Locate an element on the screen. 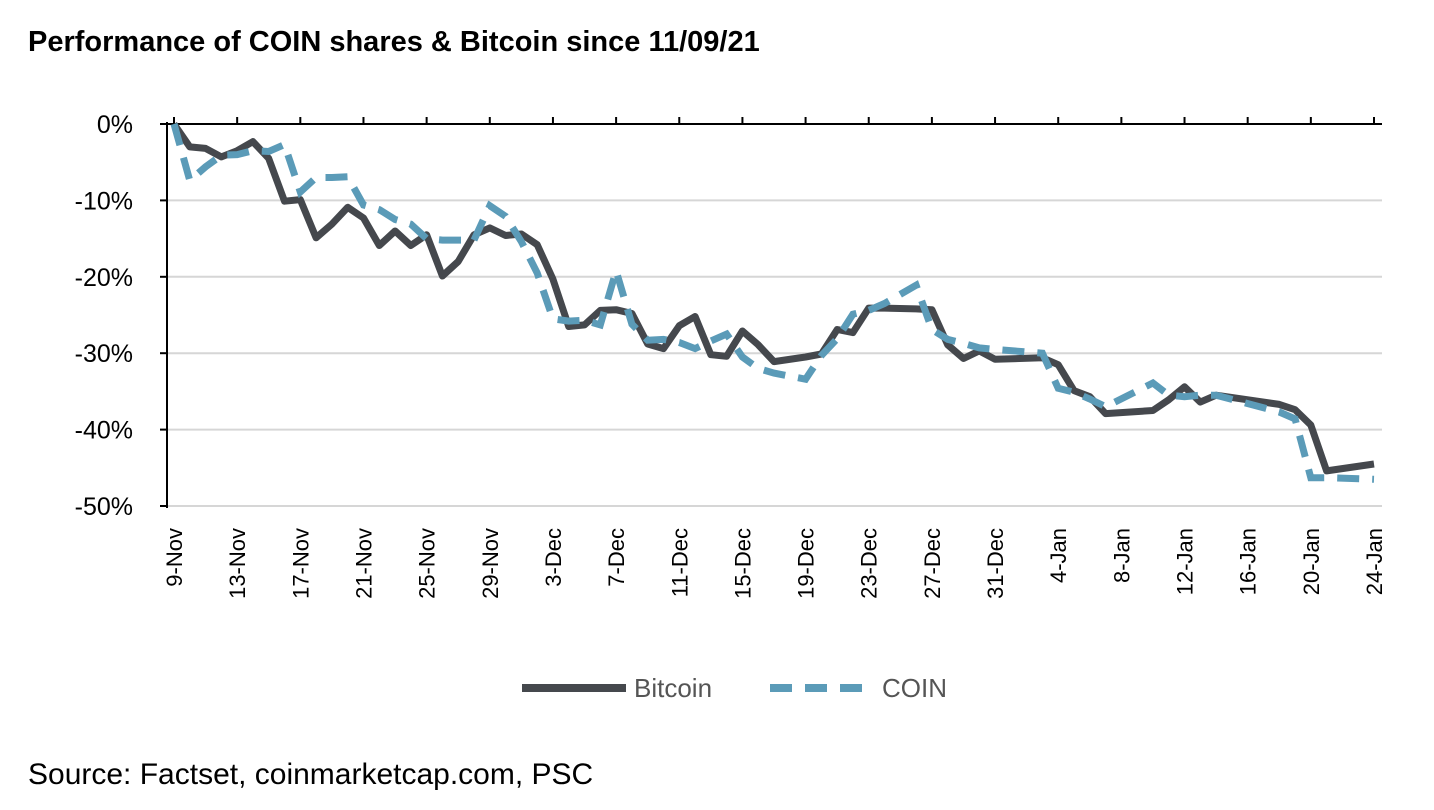 The image size is (1434, 810). y-tick-label: -20% is located at coordinates (104, 278).